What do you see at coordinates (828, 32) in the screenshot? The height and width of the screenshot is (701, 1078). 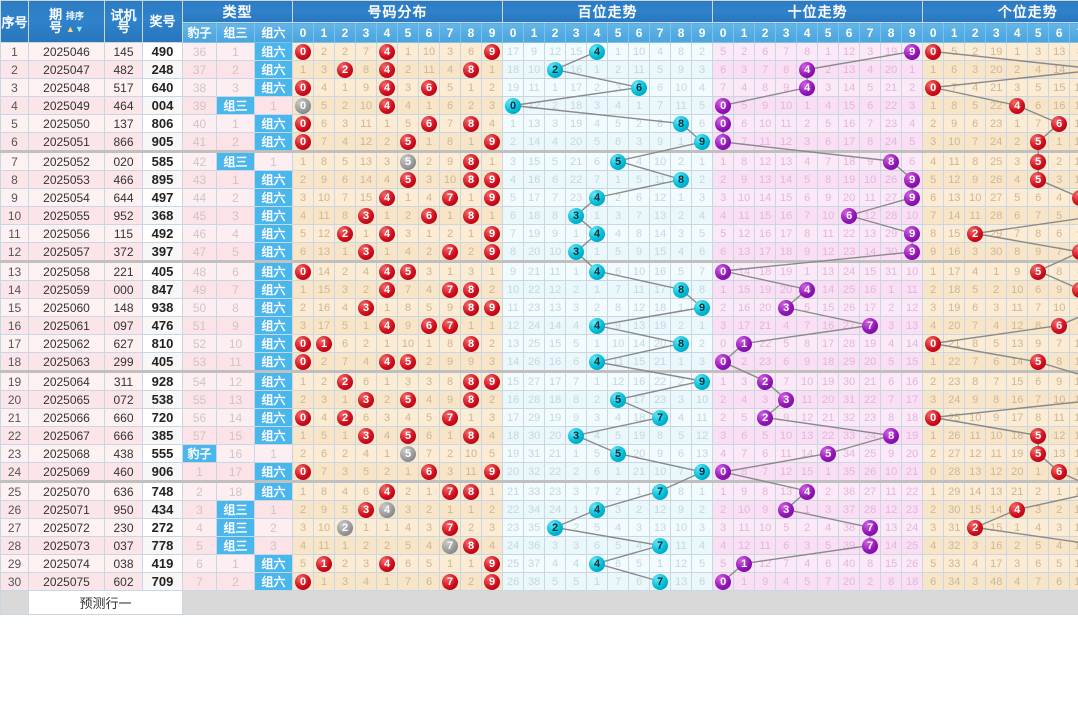 I see `header-shi-digit-5: 5` at bounding box center [828, 32].